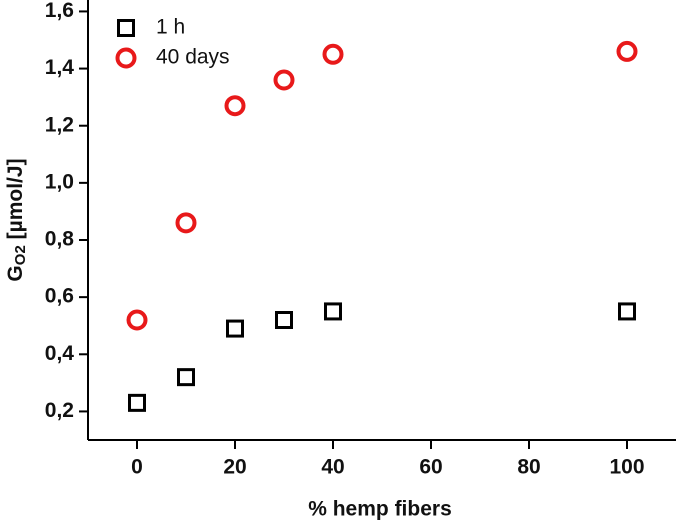  Describe the element at coordinates (137, 467) in the screenshot. I see `x-tick-label: 0` at that location.